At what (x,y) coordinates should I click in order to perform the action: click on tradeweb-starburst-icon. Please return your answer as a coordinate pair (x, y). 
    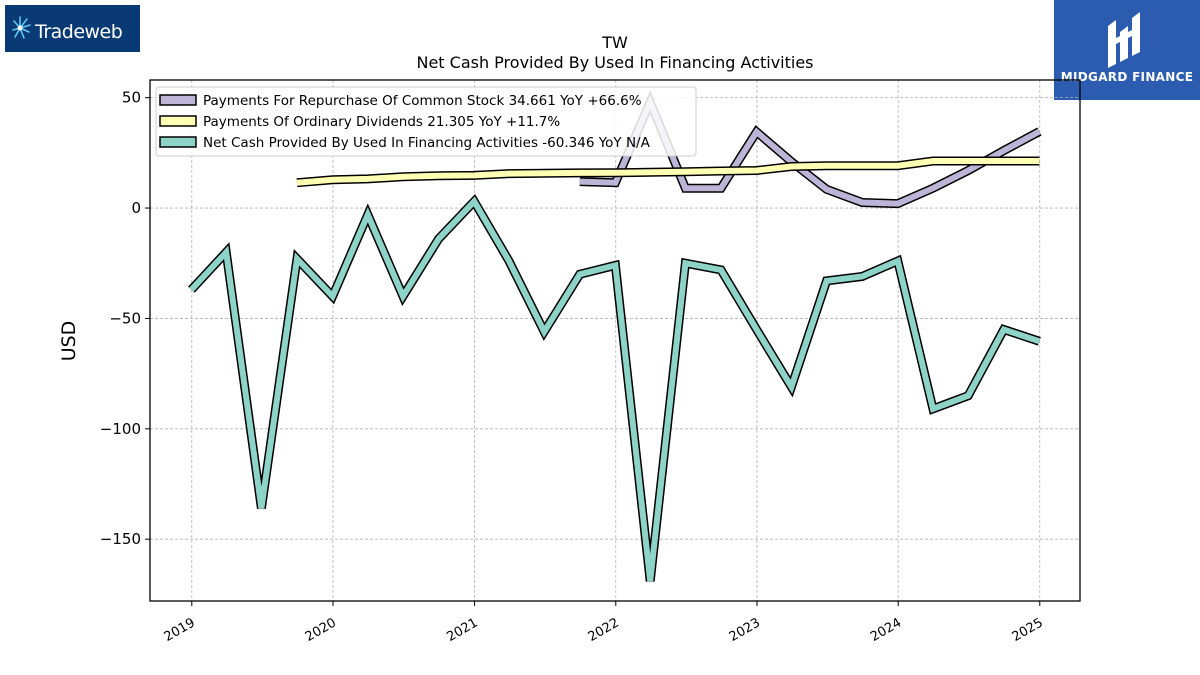
    Looking at the image, I should click on (21, 27).